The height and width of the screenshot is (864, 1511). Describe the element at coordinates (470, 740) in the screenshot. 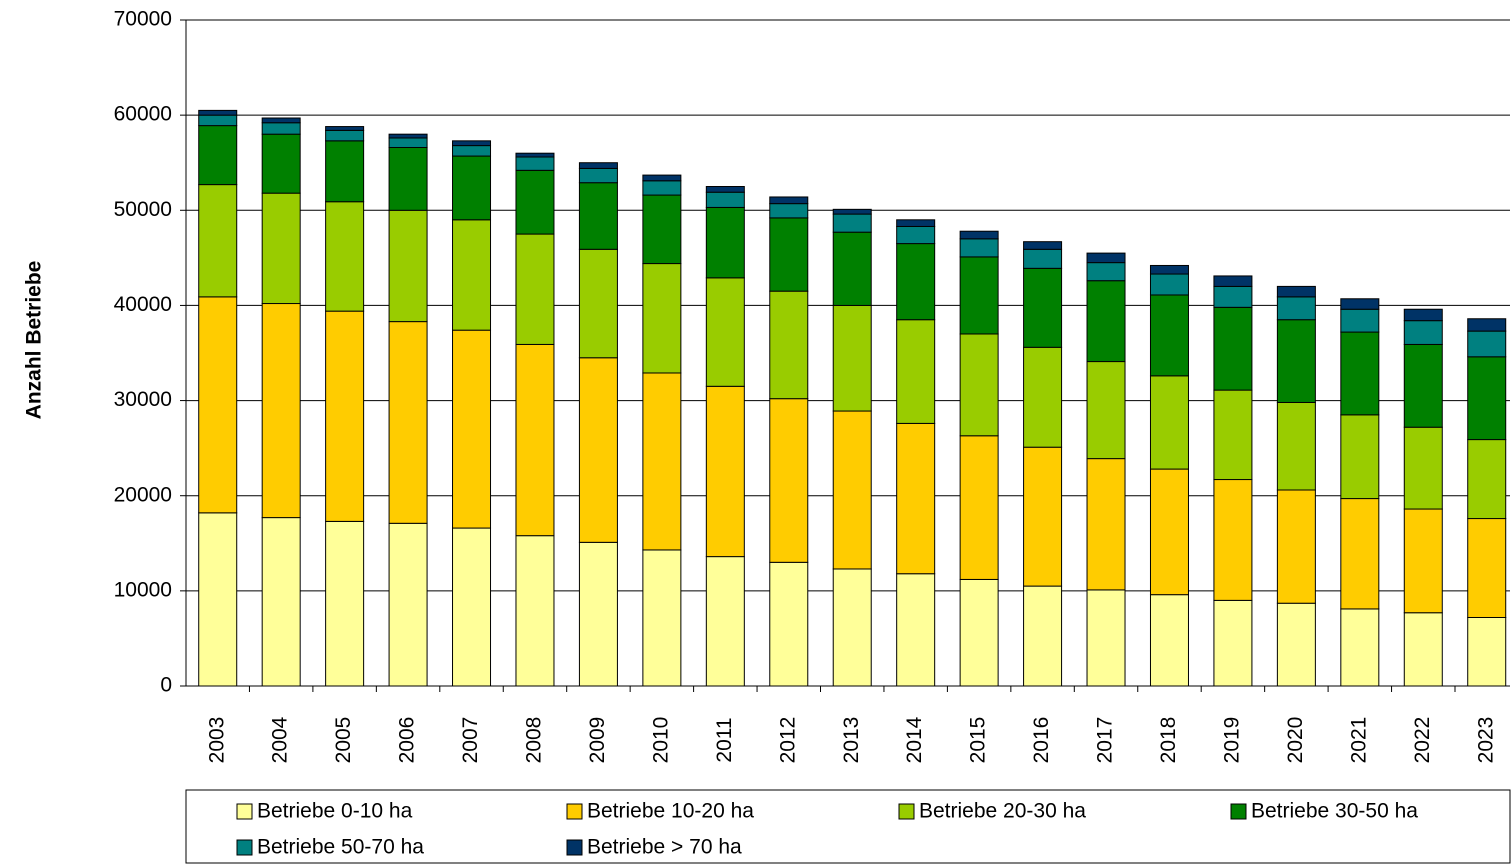

I see `x-tick-label: 2007` at that location.